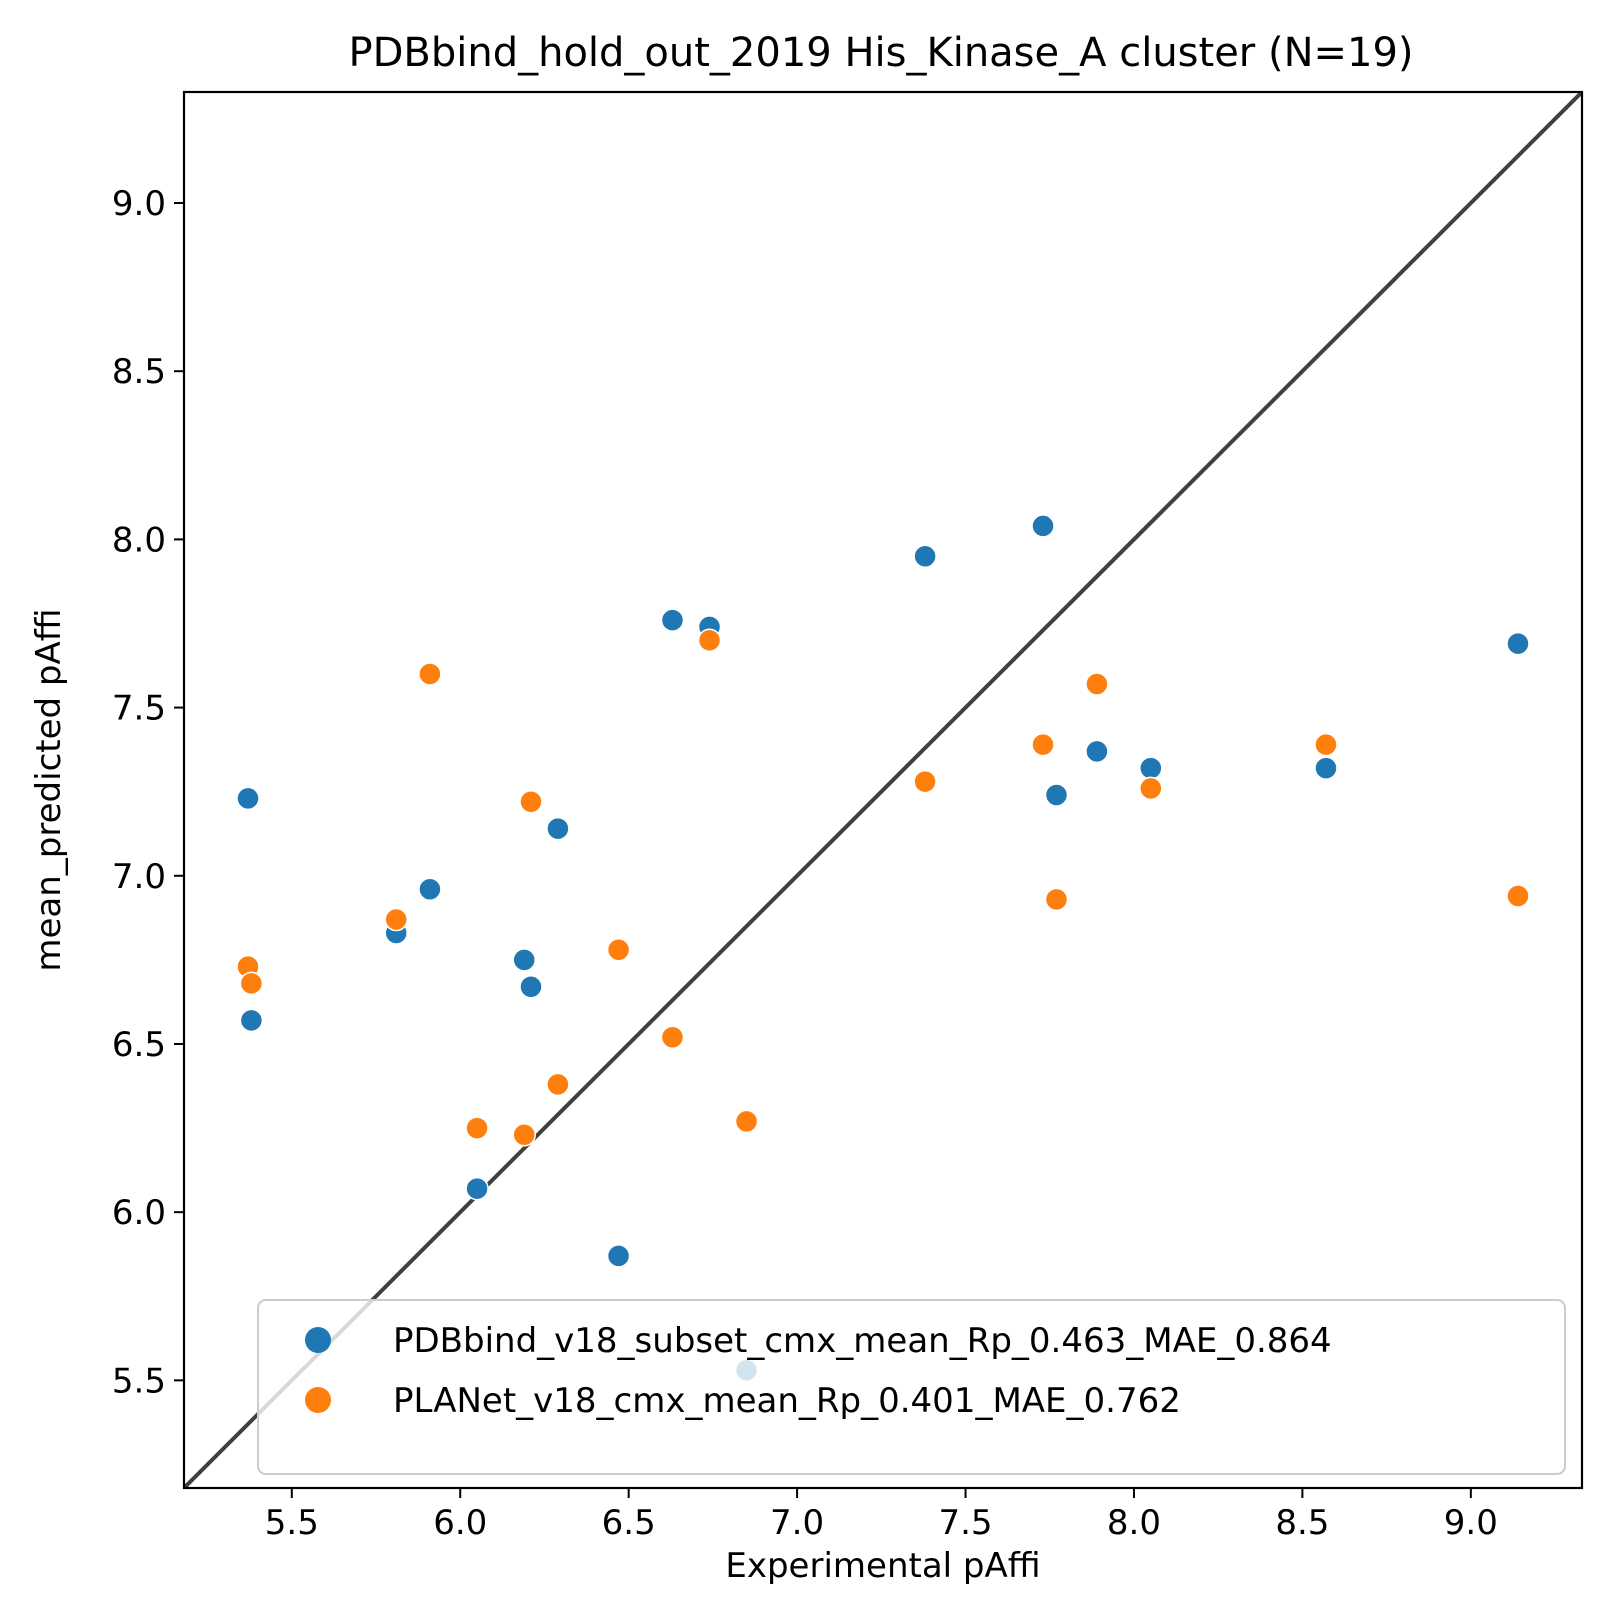 This screenshot has height=1607, width=1608. Describe the element at coordinates (139, 1213) in the screenshot. I see `y-tick-label: 6.0` at that location.